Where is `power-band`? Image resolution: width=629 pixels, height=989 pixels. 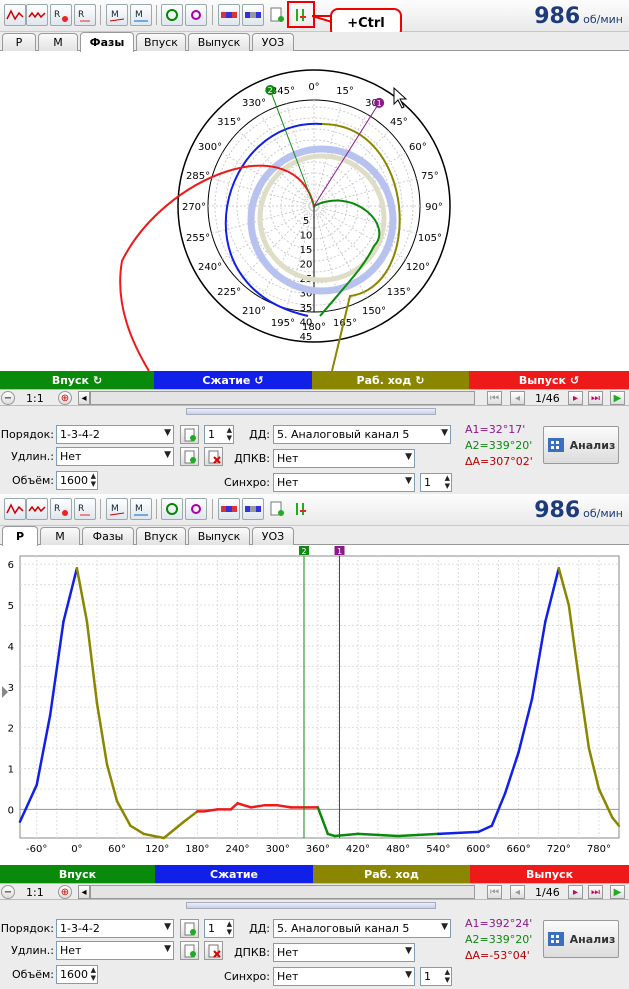
power-band is located at coordinates (322, 218).